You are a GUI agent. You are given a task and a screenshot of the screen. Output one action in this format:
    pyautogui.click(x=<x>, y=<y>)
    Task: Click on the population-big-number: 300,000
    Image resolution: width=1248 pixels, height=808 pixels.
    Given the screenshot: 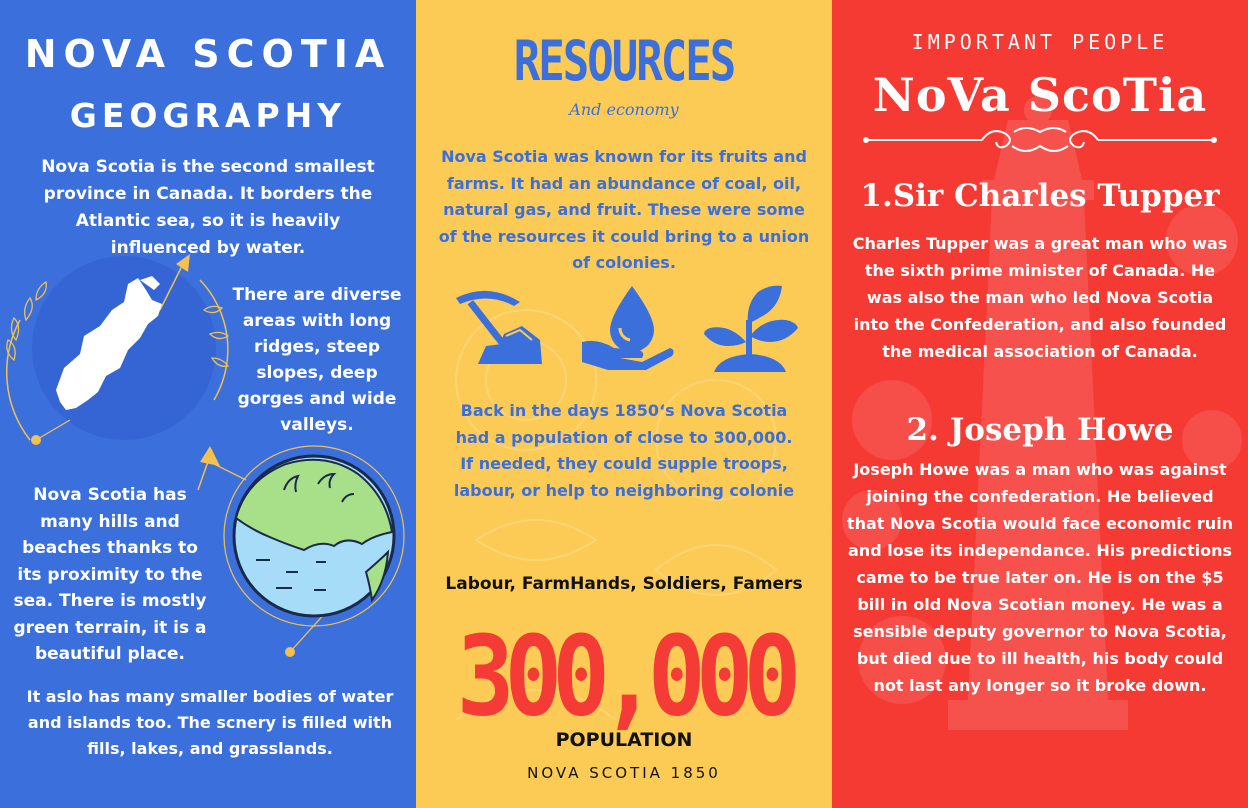 What is the action you would take?
    pyautogui.click(x=629, y=676)
    